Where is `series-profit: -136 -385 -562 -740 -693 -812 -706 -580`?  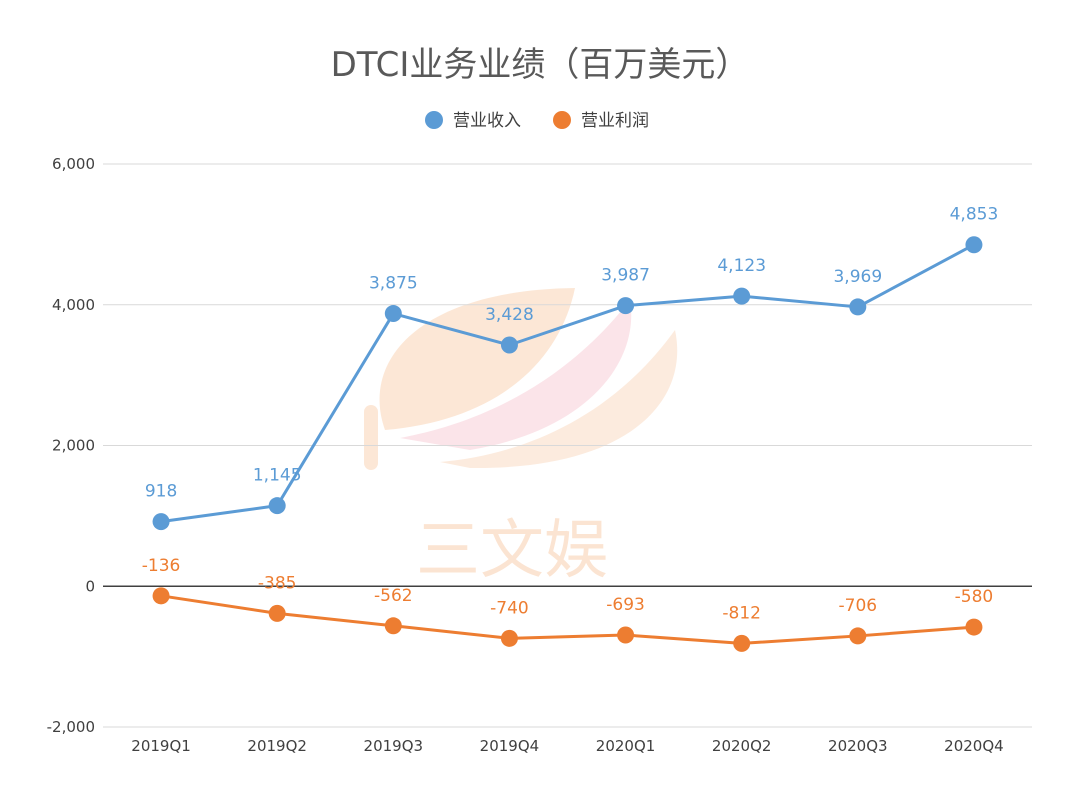 series-profit: -136 -385 -562 -740 -693 -812 -706 -580 is located at coordinates (567, 604).